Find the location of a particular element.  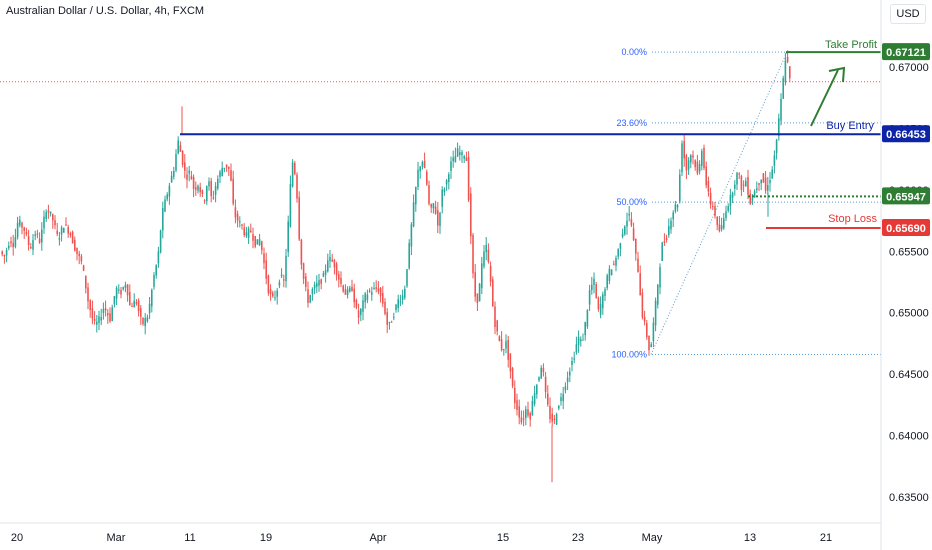

take_profit-price-badge is located at coordinates (906, 52).